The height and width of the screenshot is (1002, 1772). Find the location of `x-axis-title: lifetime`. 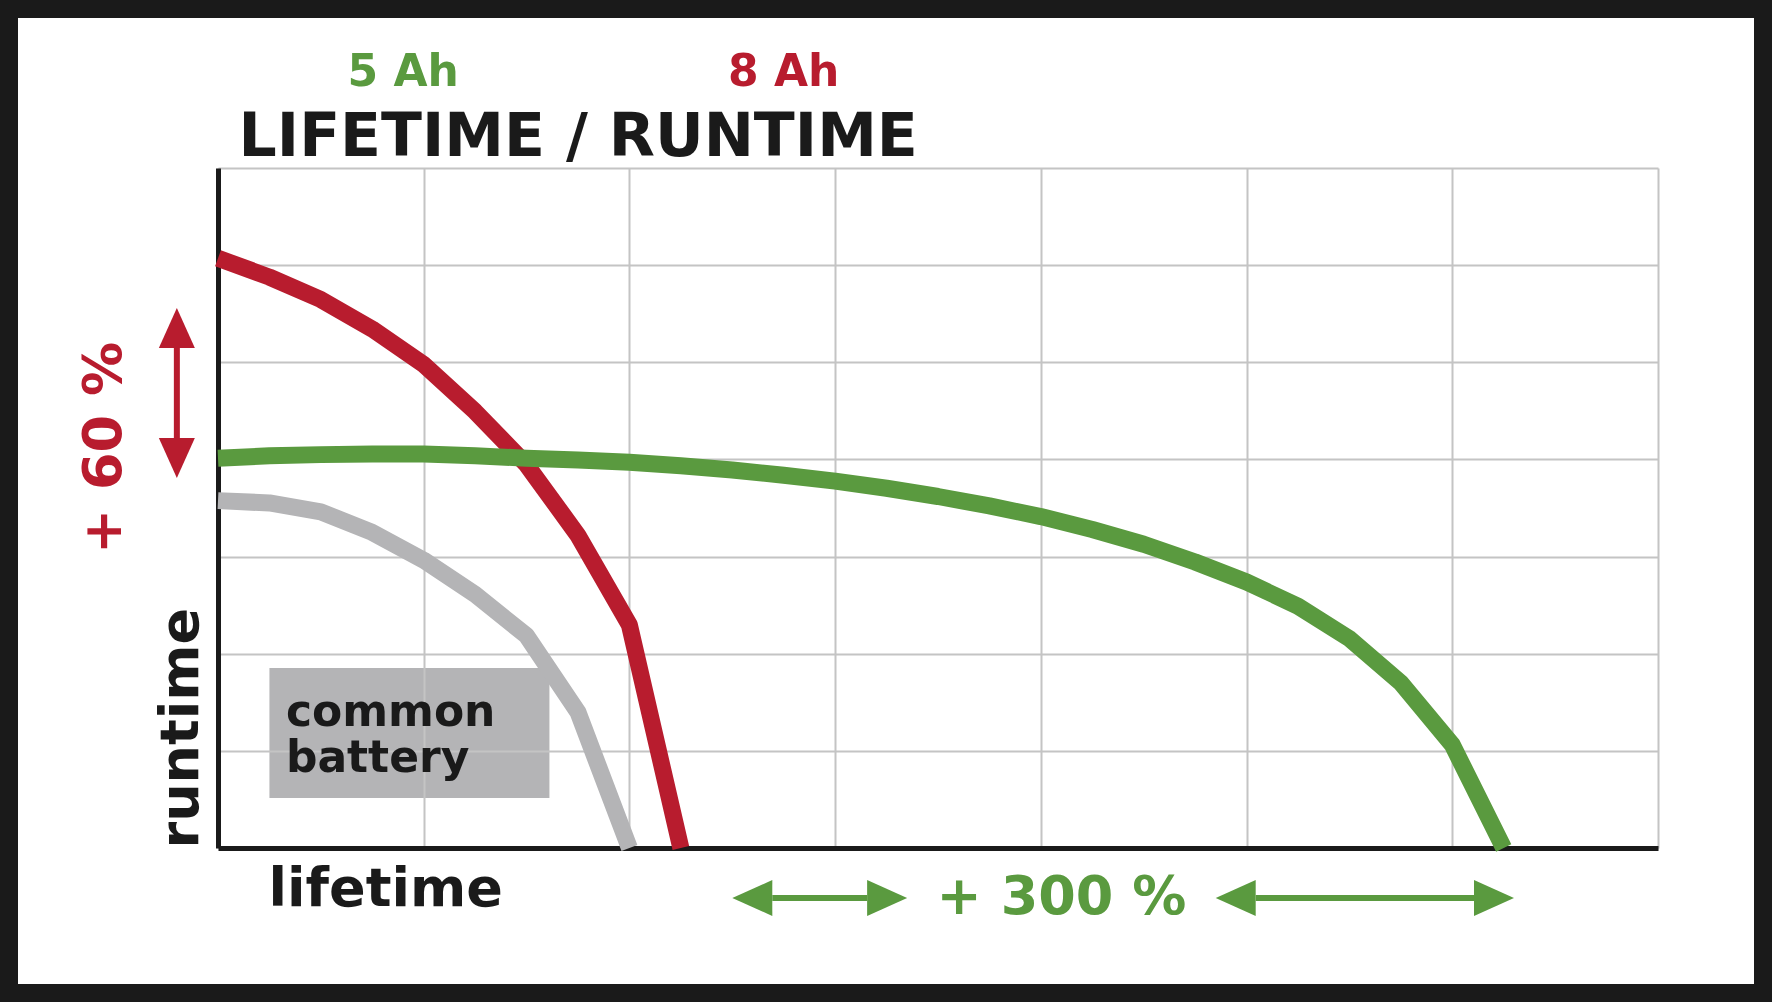

x-axis-title: lifetime is located at coordinates (385, 887).